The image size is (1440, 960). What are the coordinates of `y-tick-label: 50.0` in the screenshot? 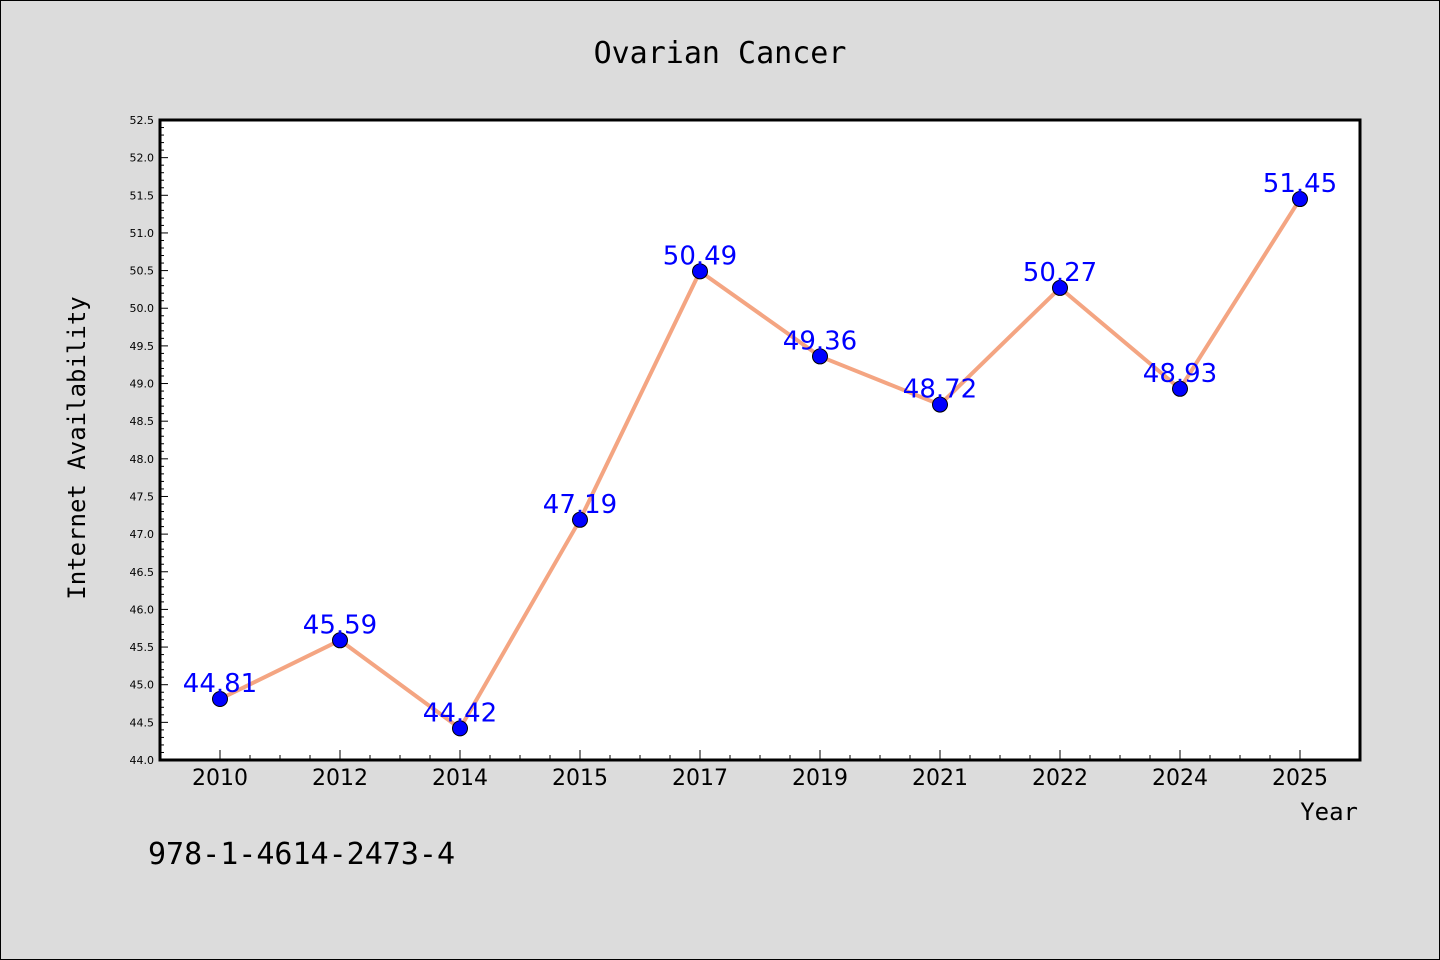 It's located at (142, 308).